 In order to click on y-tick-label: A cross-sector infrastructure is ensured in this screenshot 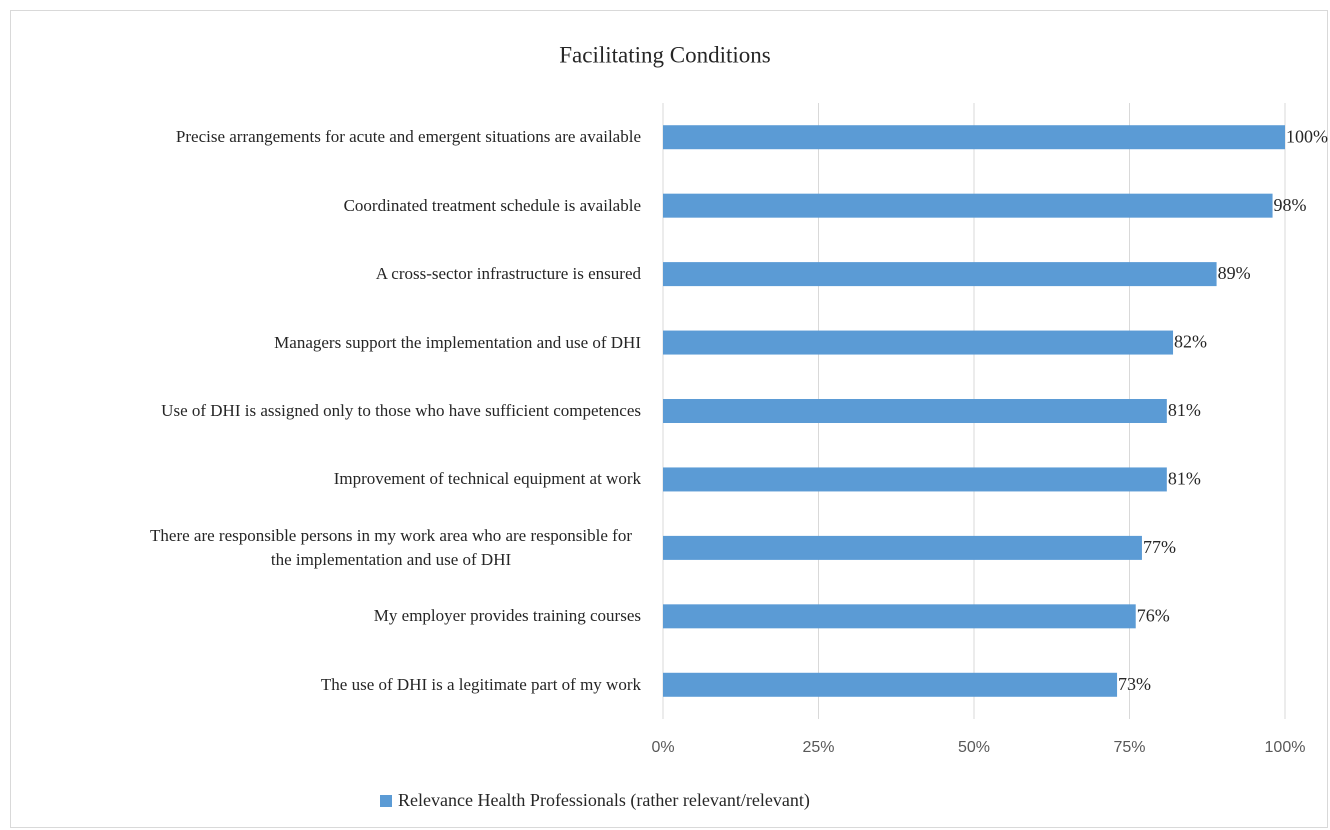, I will do `click(508, 274)`.